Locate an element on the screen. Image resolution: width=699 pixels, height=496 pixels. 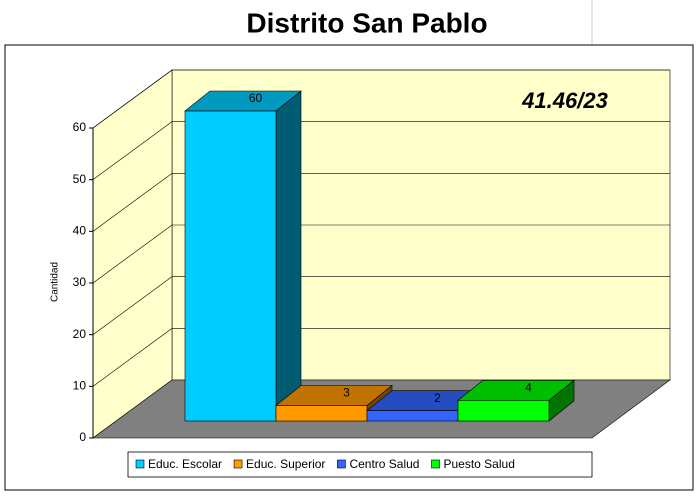
y-tick-label: 20 is located at coordinates (80, 334).